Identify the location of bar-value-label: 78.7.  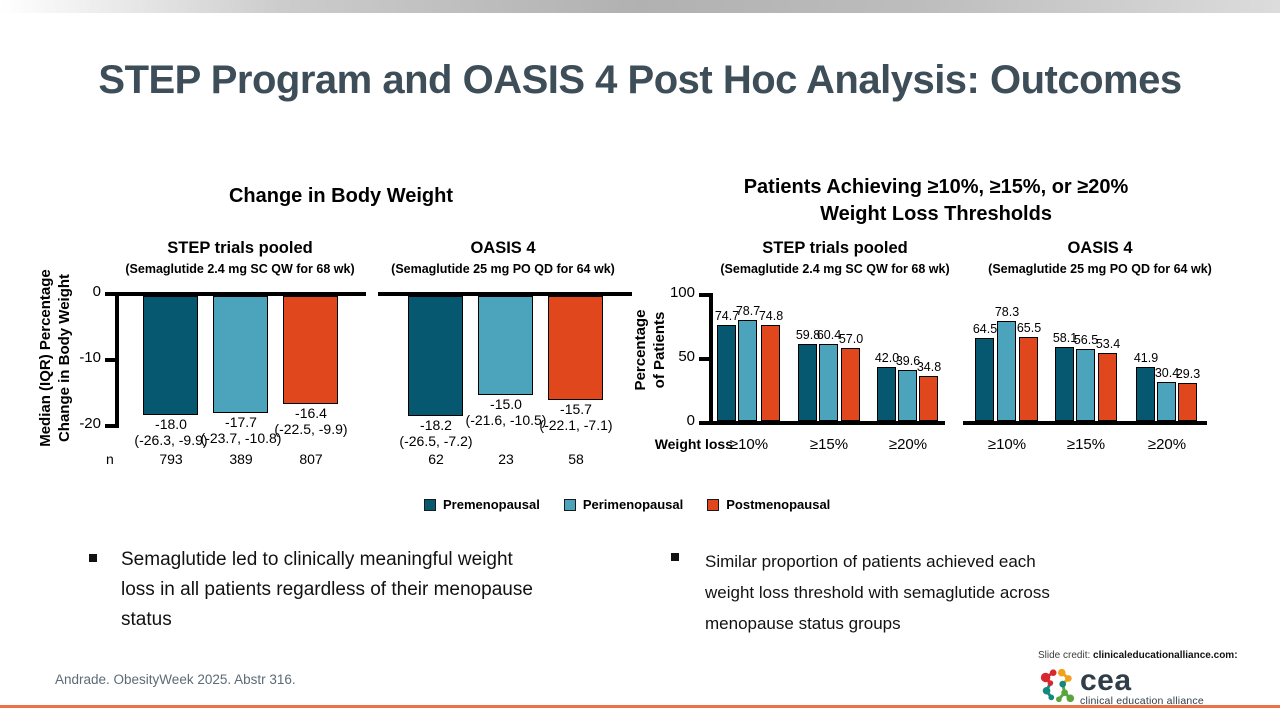
(748, 311).